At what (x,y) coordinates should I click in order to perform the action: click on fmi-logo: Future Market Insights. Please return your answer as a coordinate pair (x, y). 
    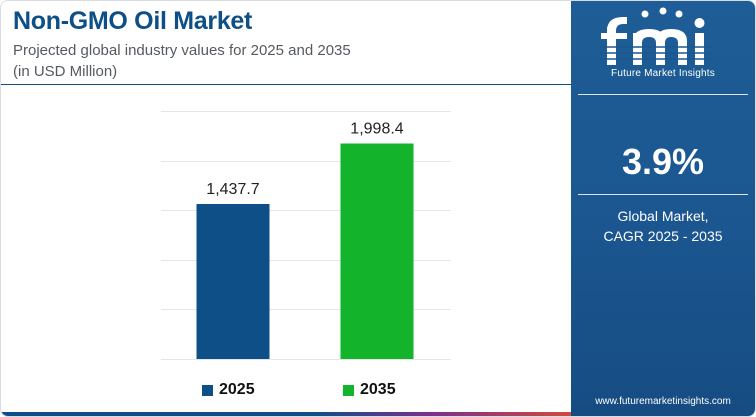
    Looking at the image, I should click on (663, 46).